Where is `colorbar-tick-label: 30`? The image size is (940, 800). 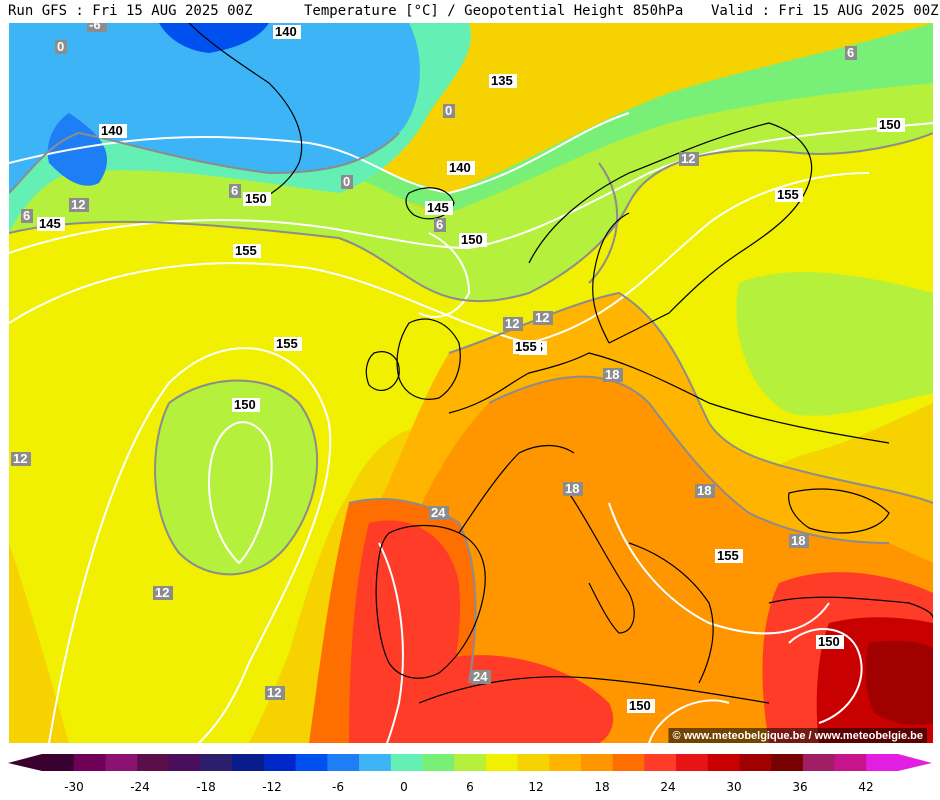 colorbar-tick-label: 30 is located at coordinates (733, 787).